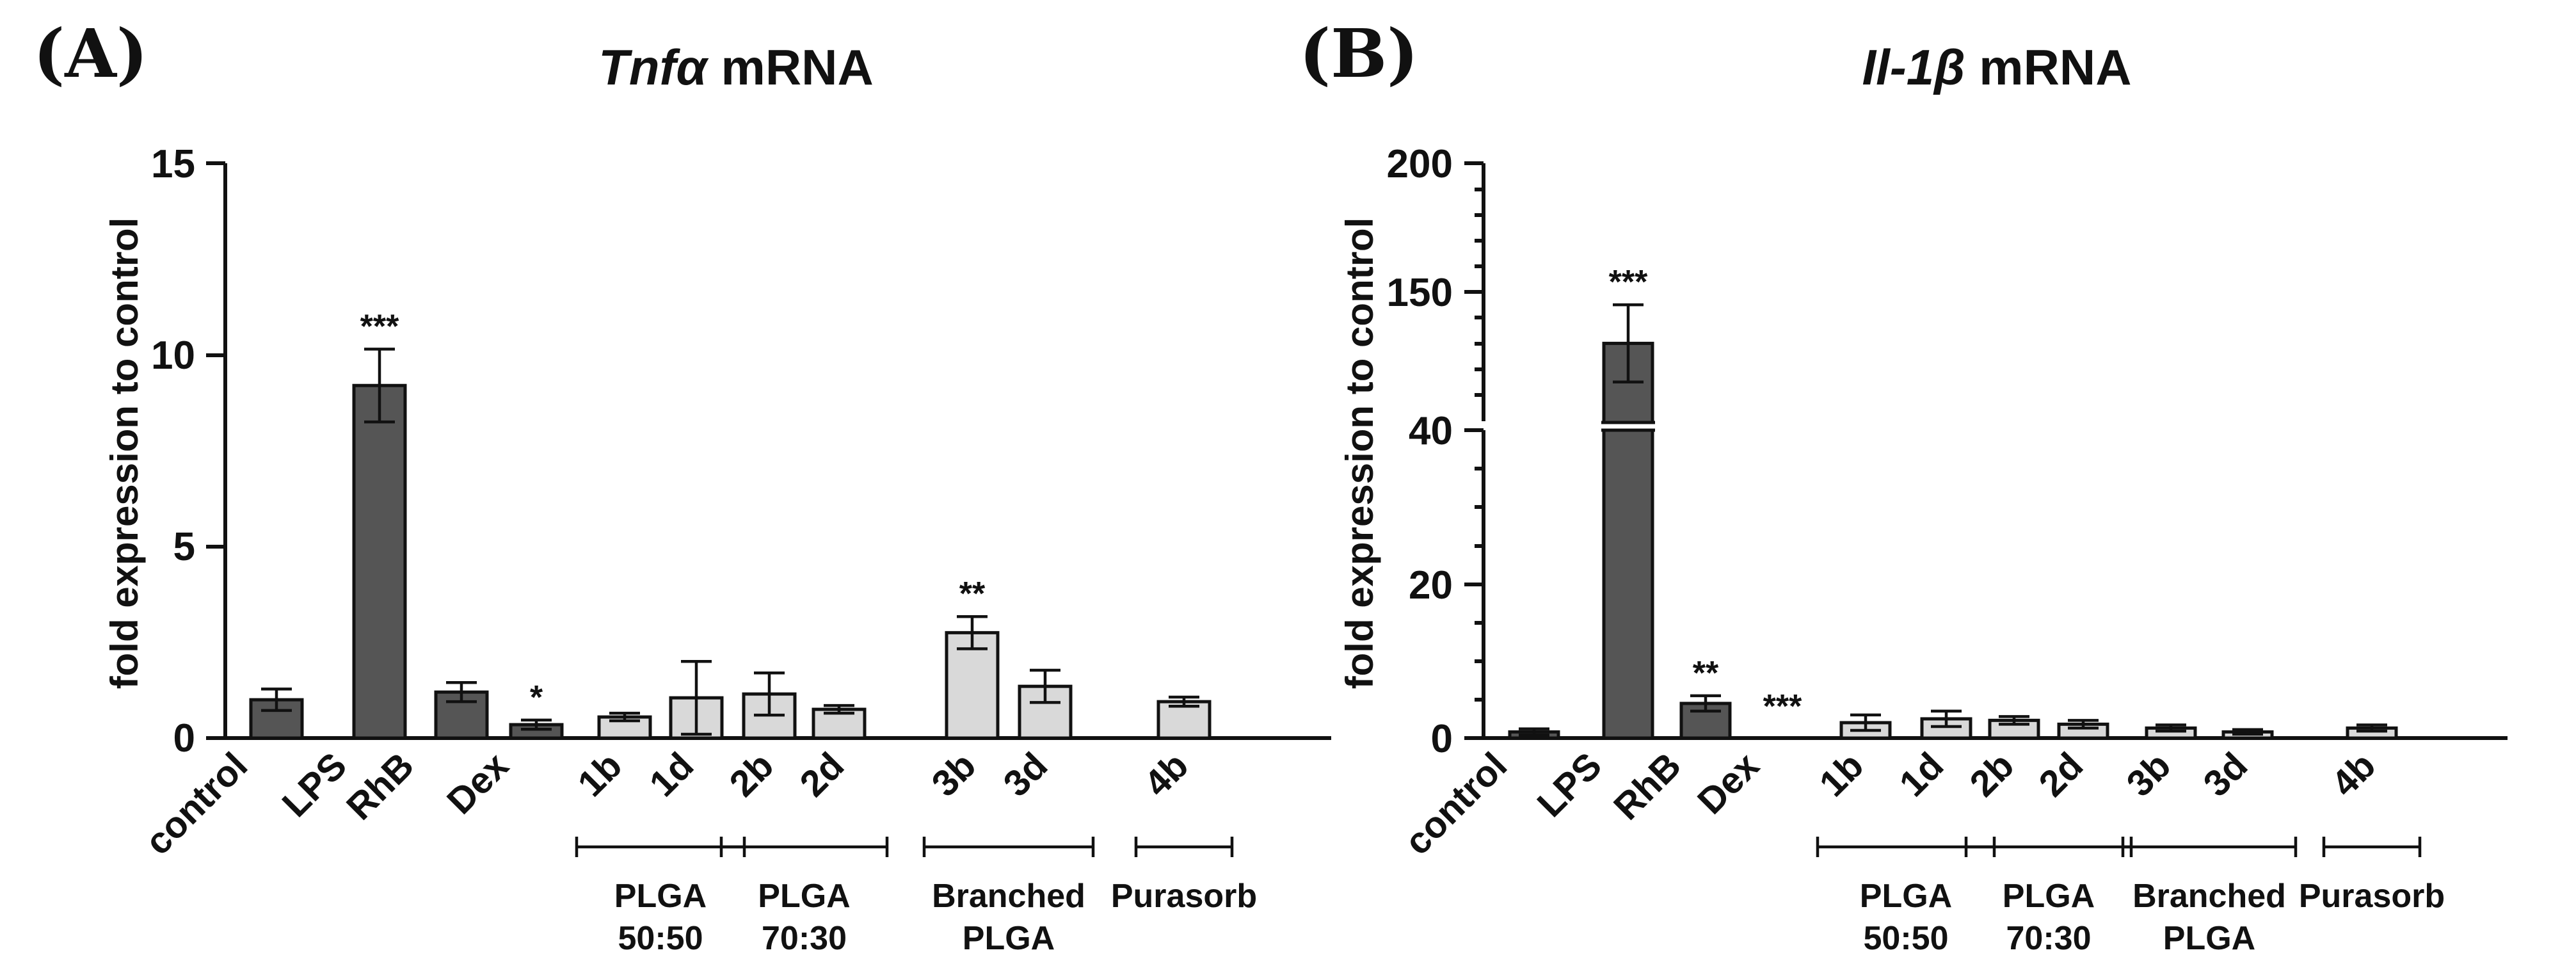 The image size is (2576, 973). What do you see at coordinates (2209, 896) in the screenshot?
I see `group-label-b-branched-plga-line1: Branched` at bounding box center [2209, 896].